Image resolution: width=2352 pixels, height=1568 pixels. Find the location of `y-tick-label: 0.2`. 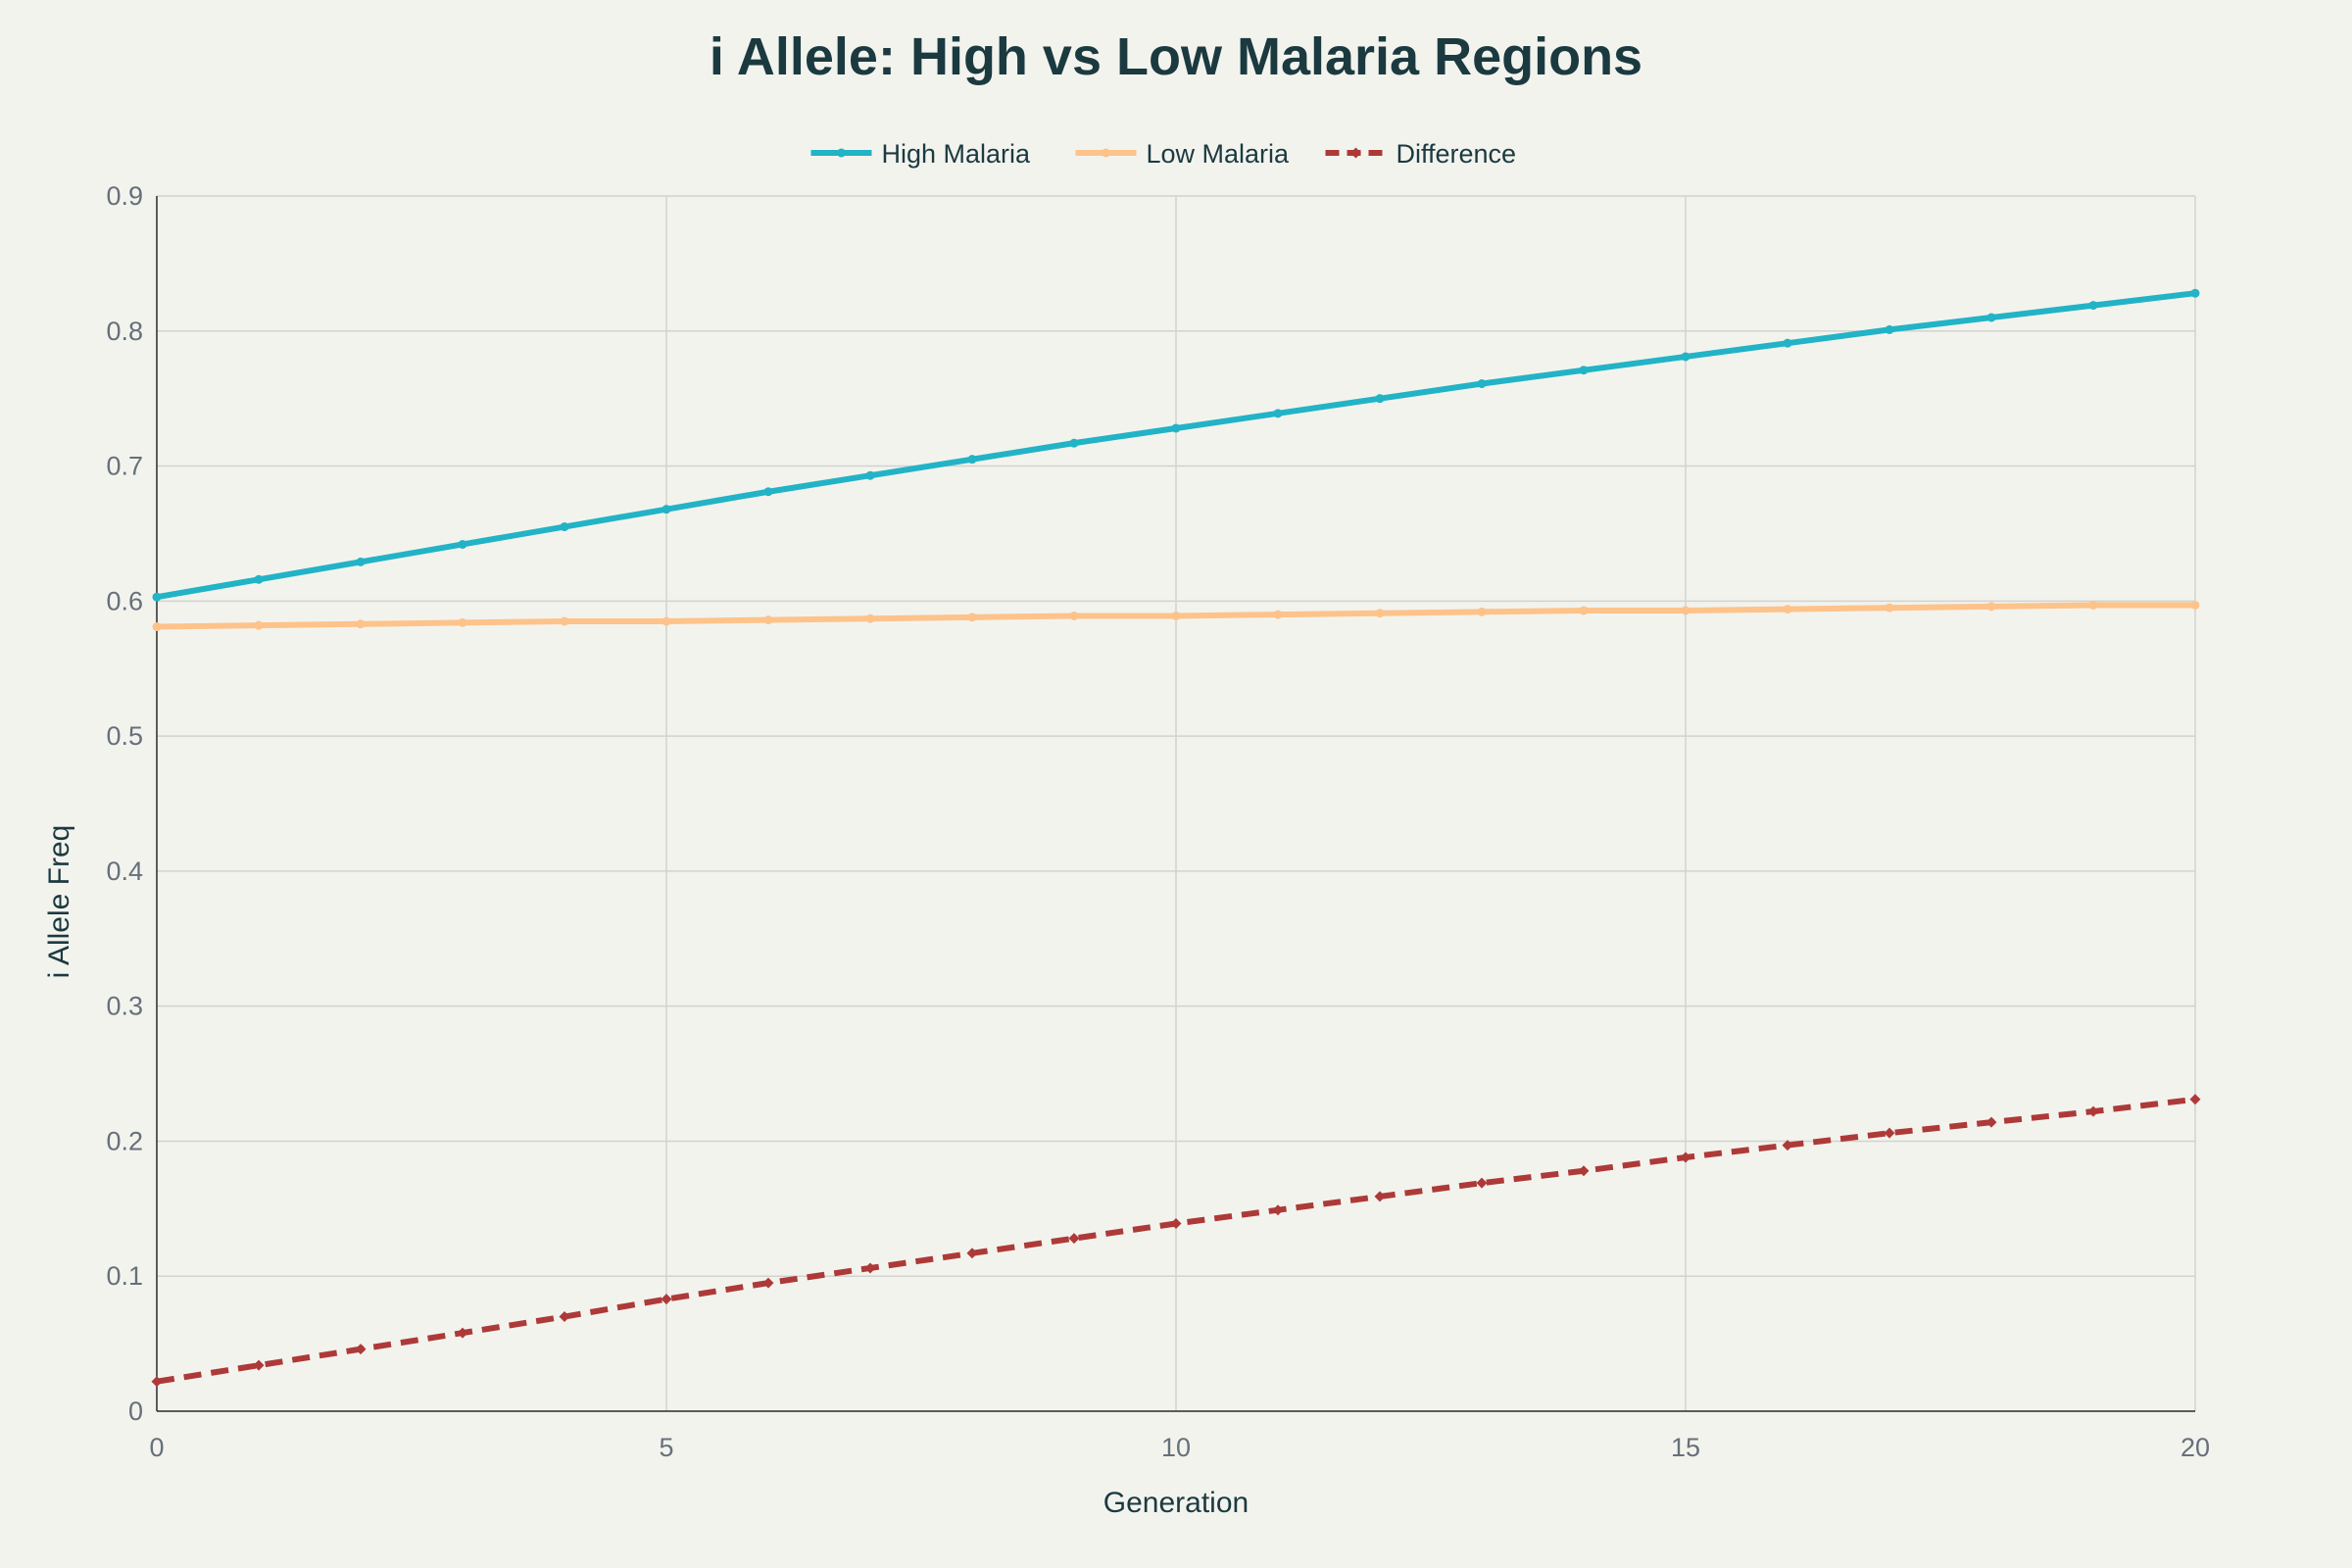

y-tick-label: 0.2 is located at coordinates (124, 1140).